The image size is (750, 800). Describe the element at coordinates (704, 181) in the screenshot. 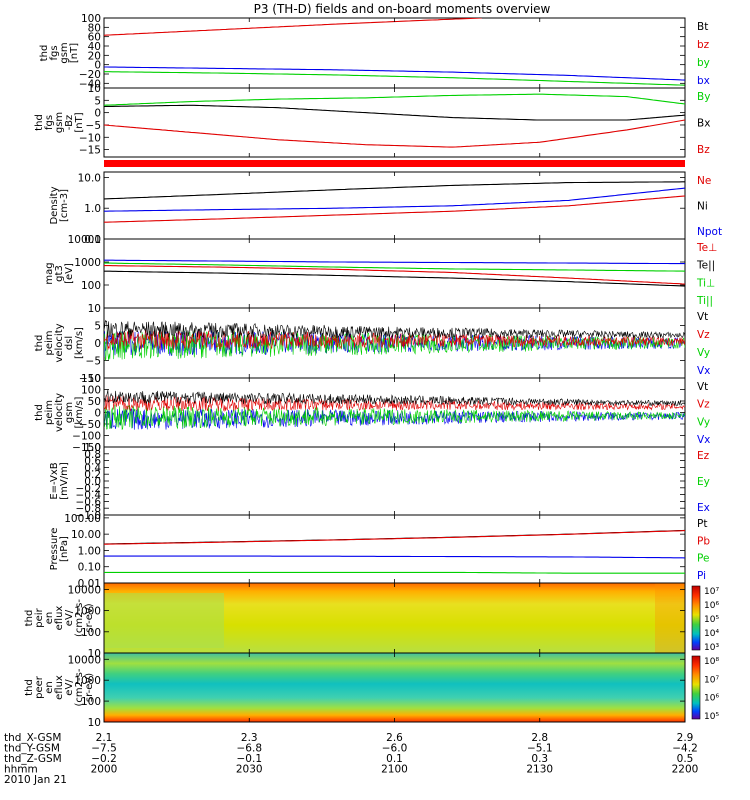

I see `legend-entry: Ne` at that location.